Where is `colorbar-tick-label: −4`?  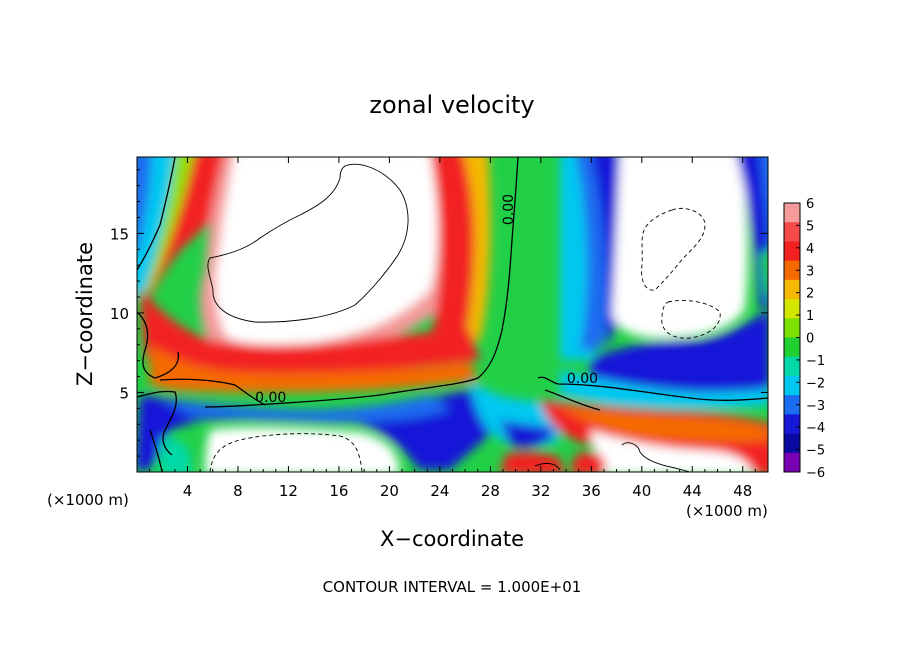
colorbar-tick-label: −4 is located at coordinates (815, 428).